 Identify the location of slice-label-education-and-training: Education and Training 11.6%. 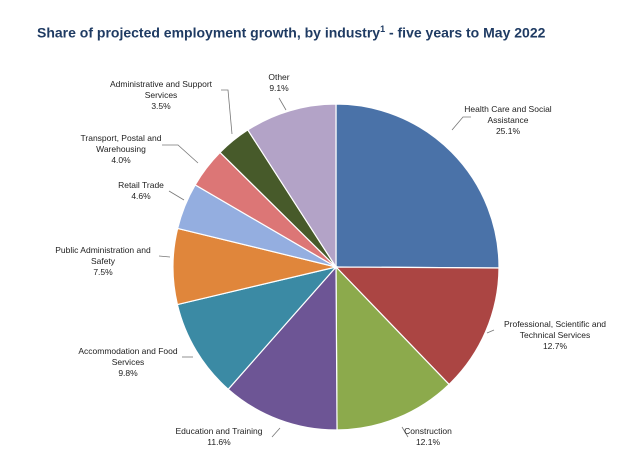
(219, 436).